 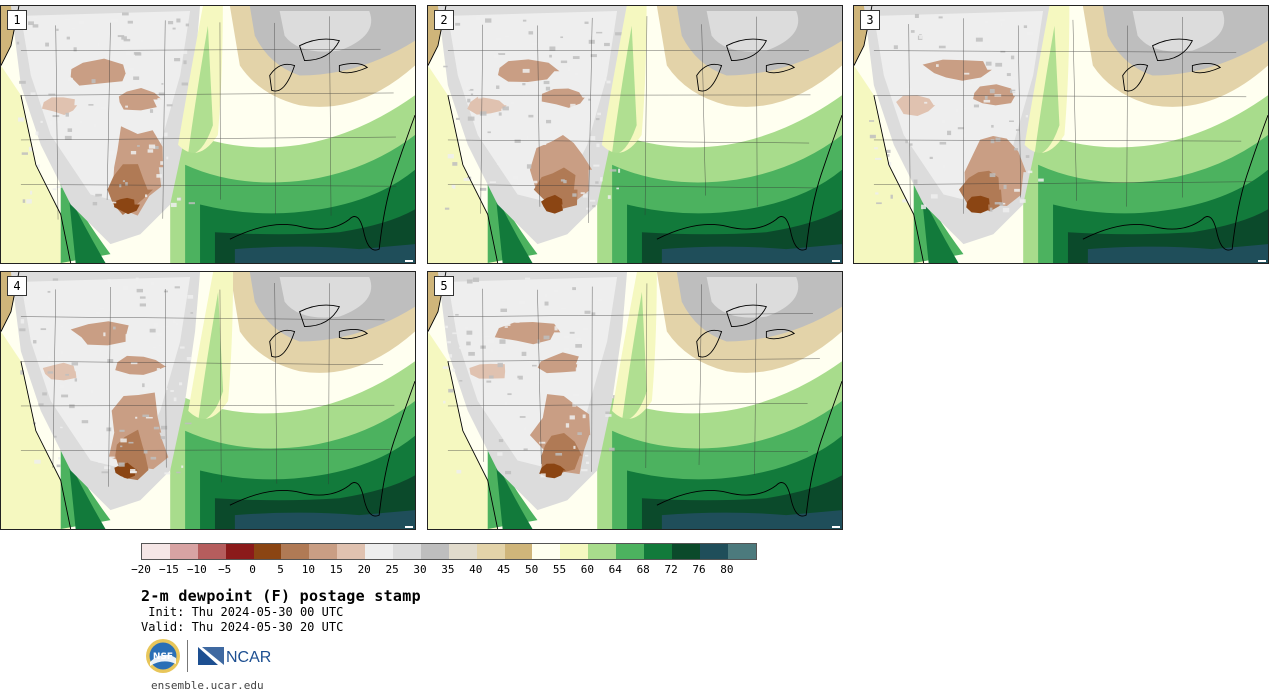 What do you see at coordinates (248, 657) in the screenshot?
I see `ncar-logo-text: NCAR` at bounding box center [248, 657].